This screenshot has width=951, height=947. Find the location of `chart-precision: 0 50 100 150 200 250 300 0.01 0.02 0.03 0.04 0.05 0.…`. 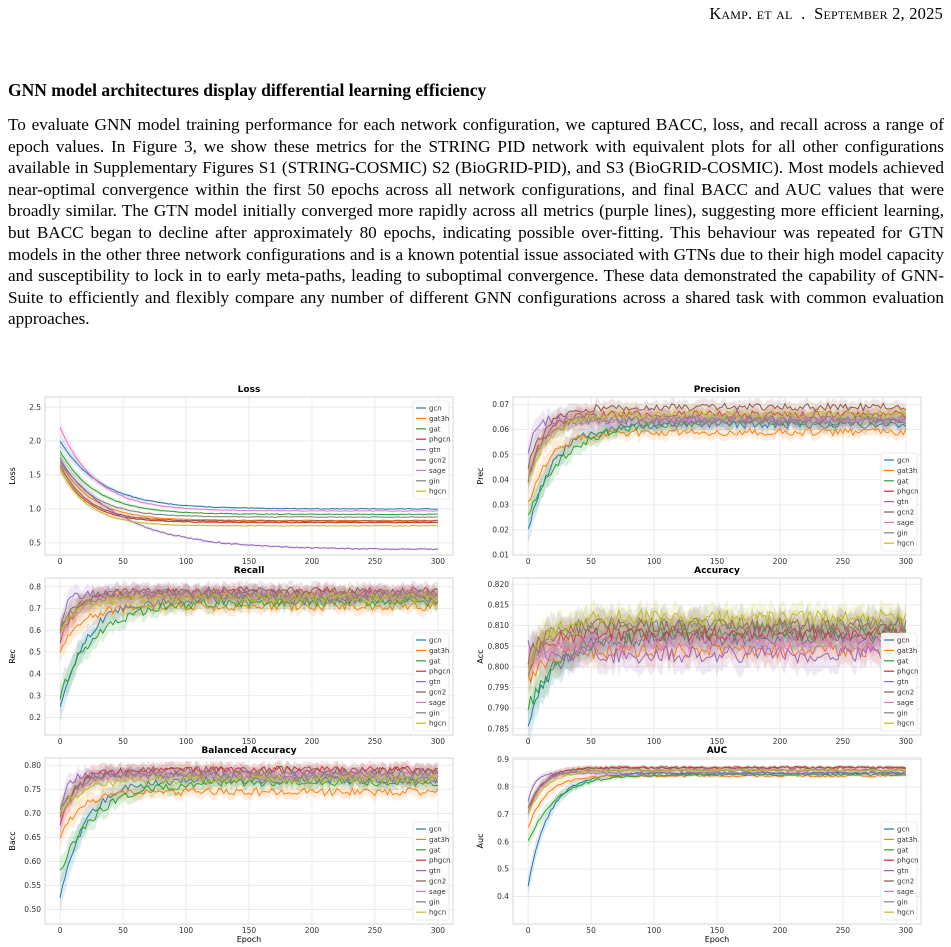

chart-precision: 0 50 100 150 200 250 300 0.01 0.02 0.03 0.04 0.05 0.… is located at coordinates (699, 475).